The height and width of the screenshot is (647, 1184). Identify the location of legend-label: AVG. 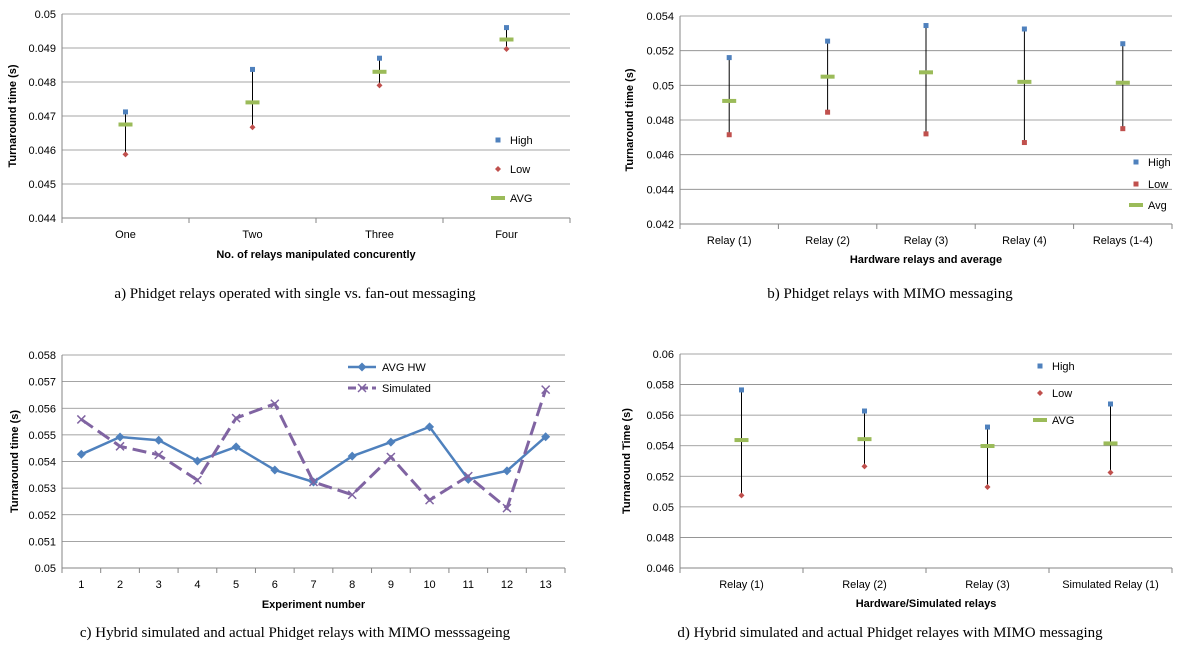
(1063, 421).